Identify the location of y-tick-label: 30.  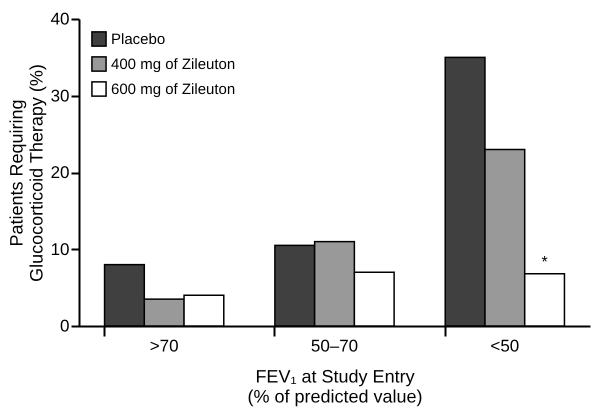
(60, 96).